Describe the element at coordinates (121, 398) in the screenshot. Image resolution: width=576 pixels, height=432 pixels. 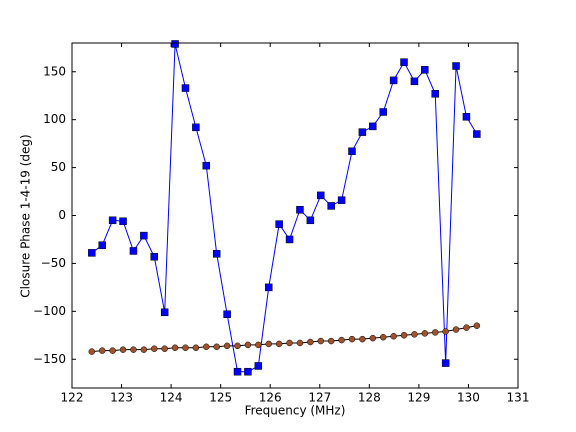
I see `x-tick-label: 123` at that location.